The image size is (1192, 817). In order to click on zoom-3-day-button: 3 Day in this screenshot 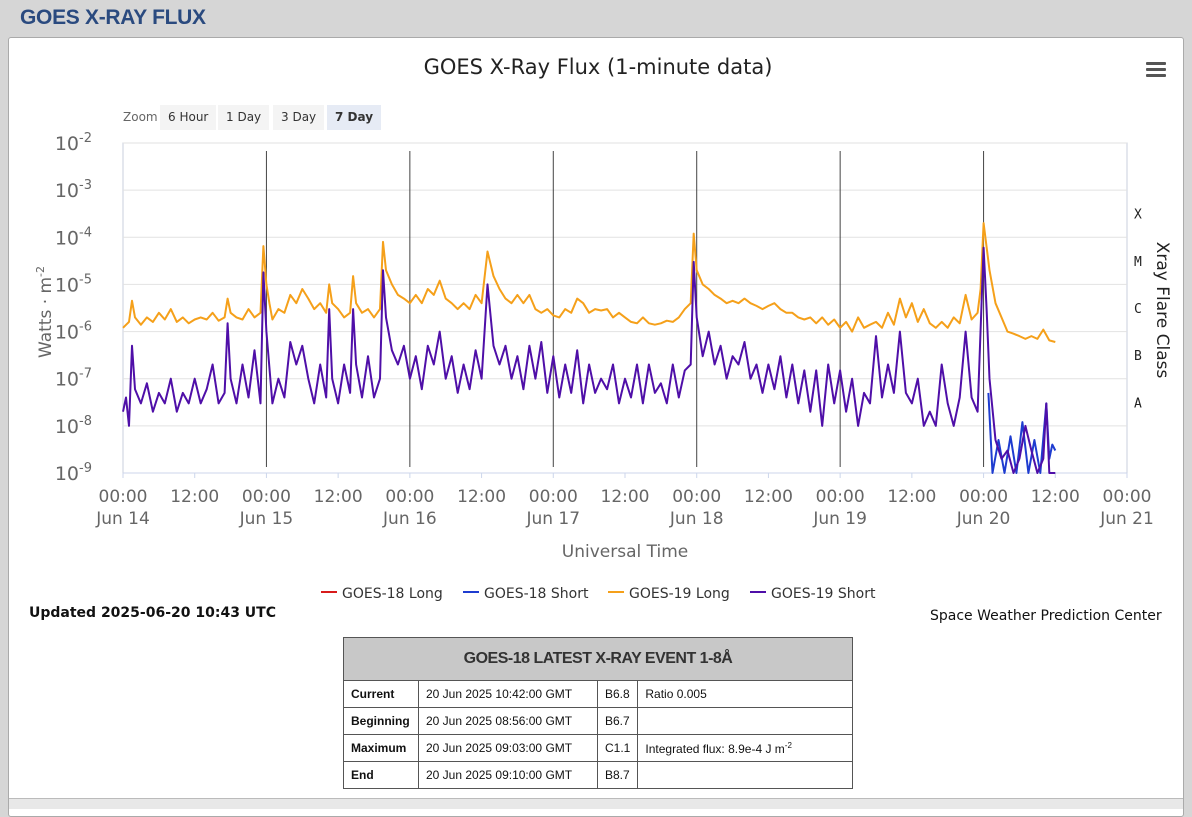, I will do `click(299, 117)`.